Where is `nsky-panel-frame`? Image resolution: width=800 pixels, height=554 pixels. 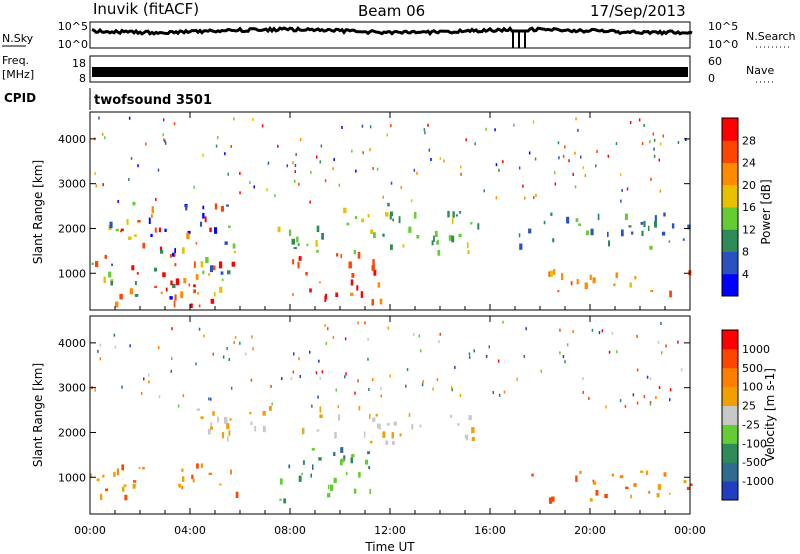 nsky-panel-frame is located at coordinates (390, 35).